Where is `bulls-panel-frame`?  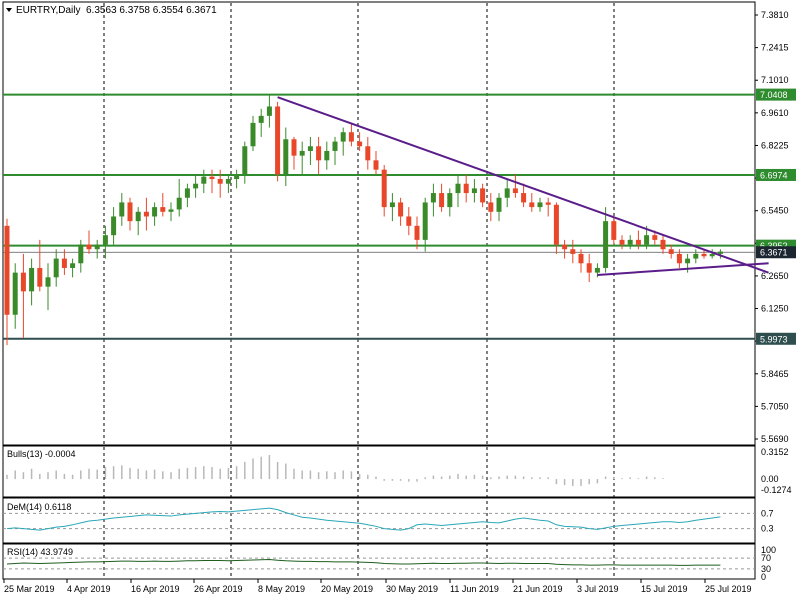 bulls-panel-frame is located at coordinates (379, 471).